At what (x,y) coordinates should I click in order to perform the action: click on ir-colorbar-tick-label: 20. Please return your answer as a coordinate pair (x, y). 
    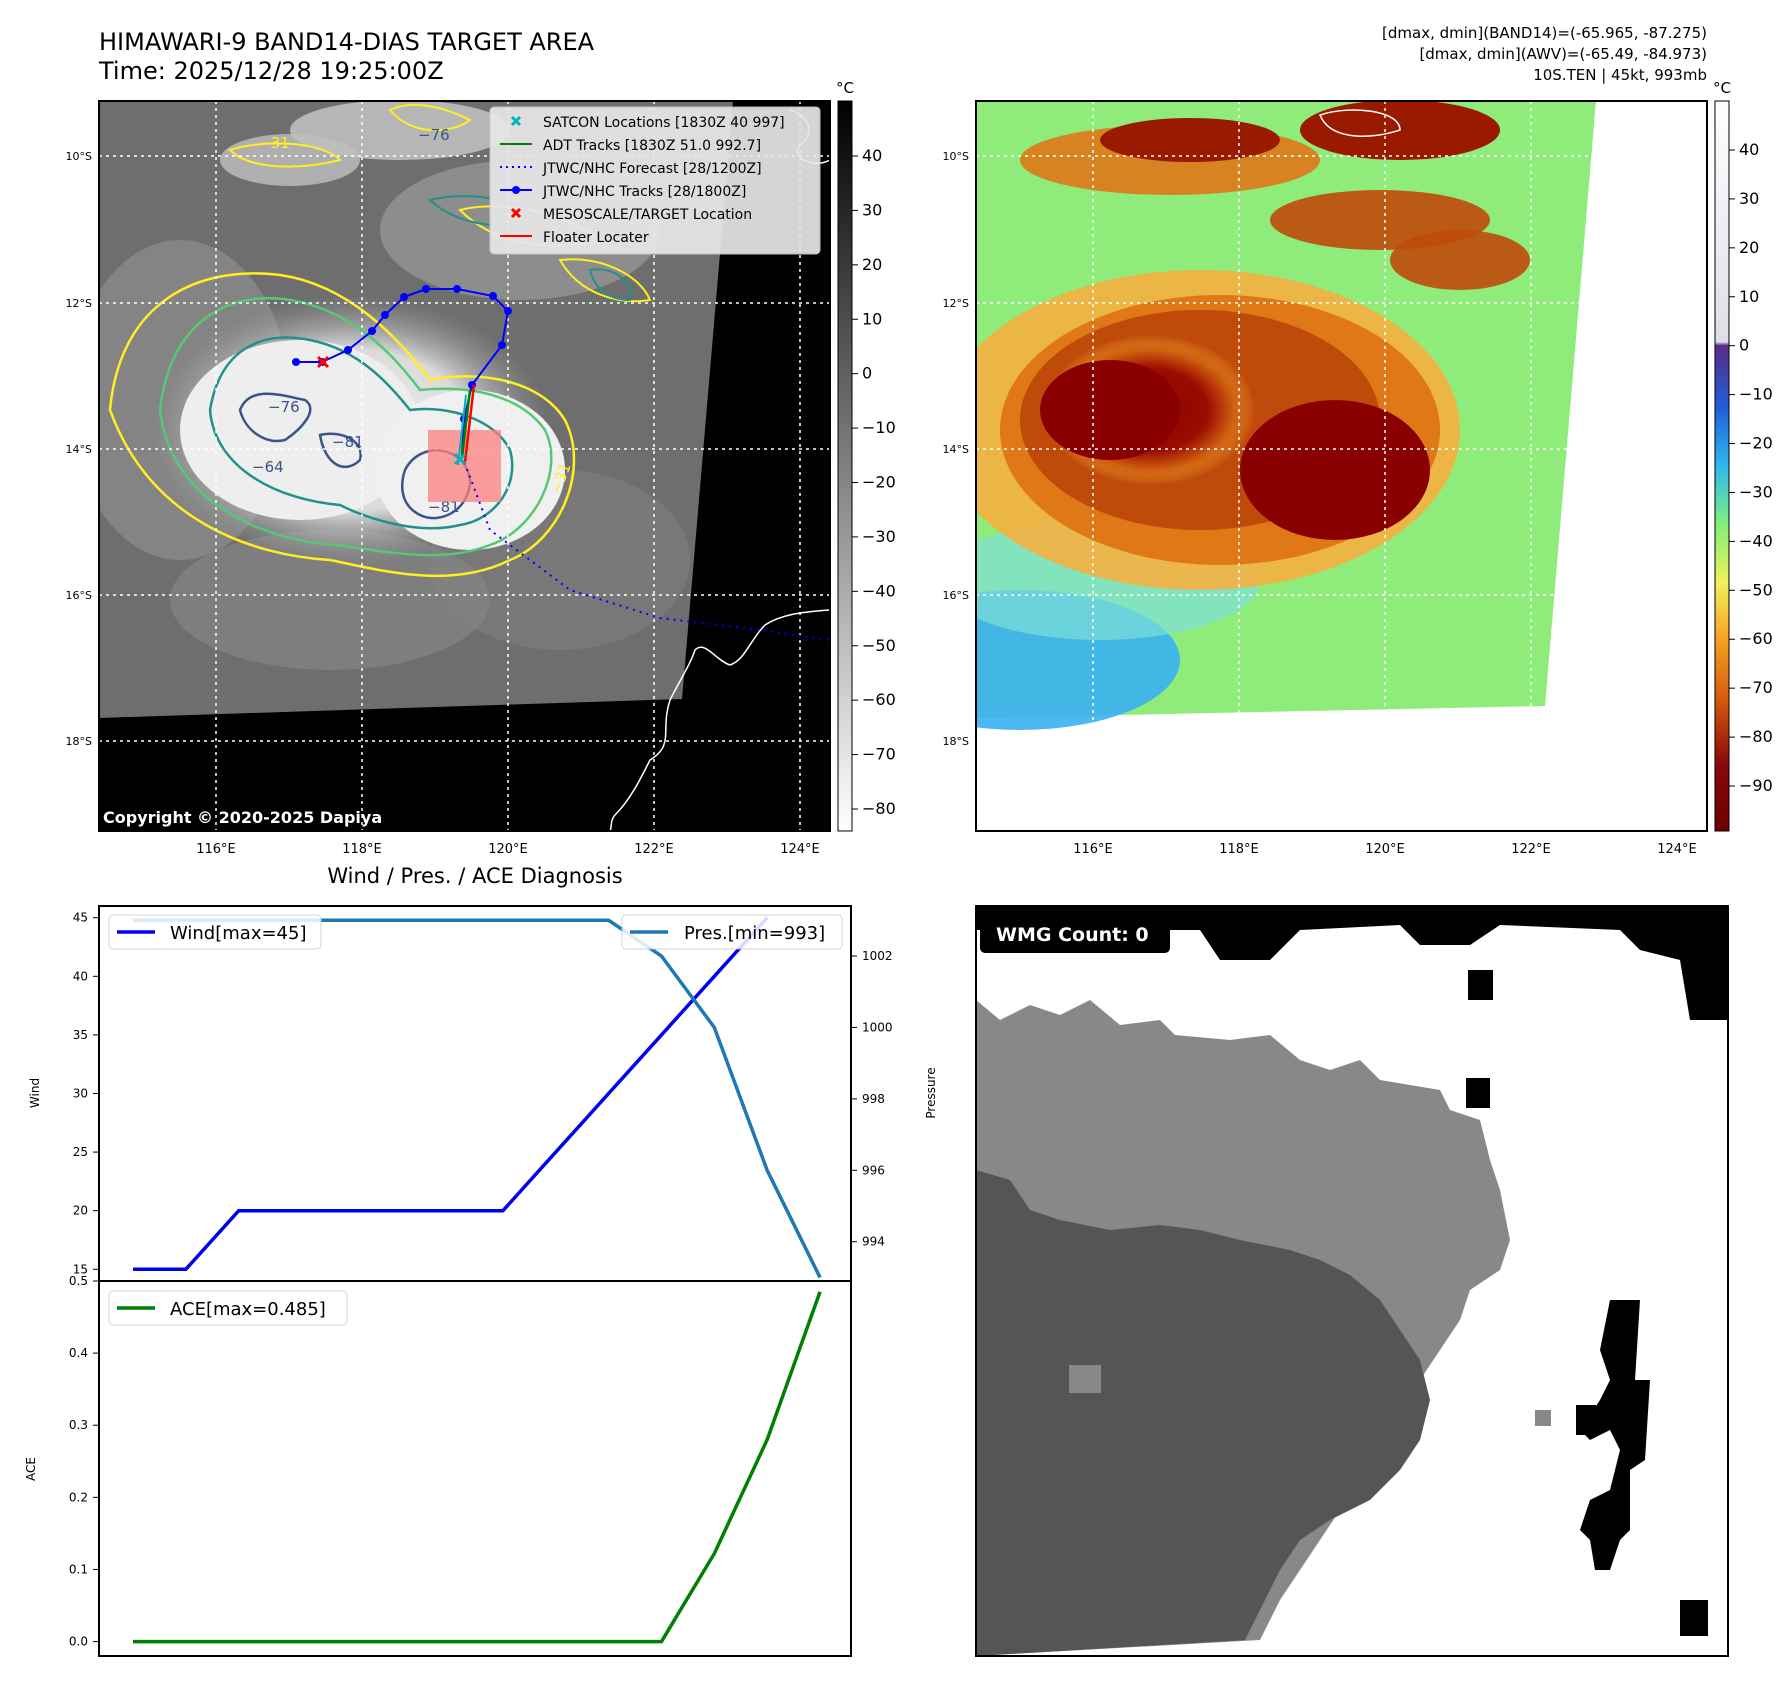
    Looking at the image, I should click on (872, 264).